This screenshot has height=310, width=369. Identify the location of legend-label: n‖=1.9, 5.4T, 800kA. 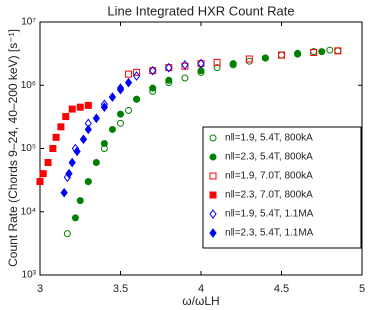
(269, 138).